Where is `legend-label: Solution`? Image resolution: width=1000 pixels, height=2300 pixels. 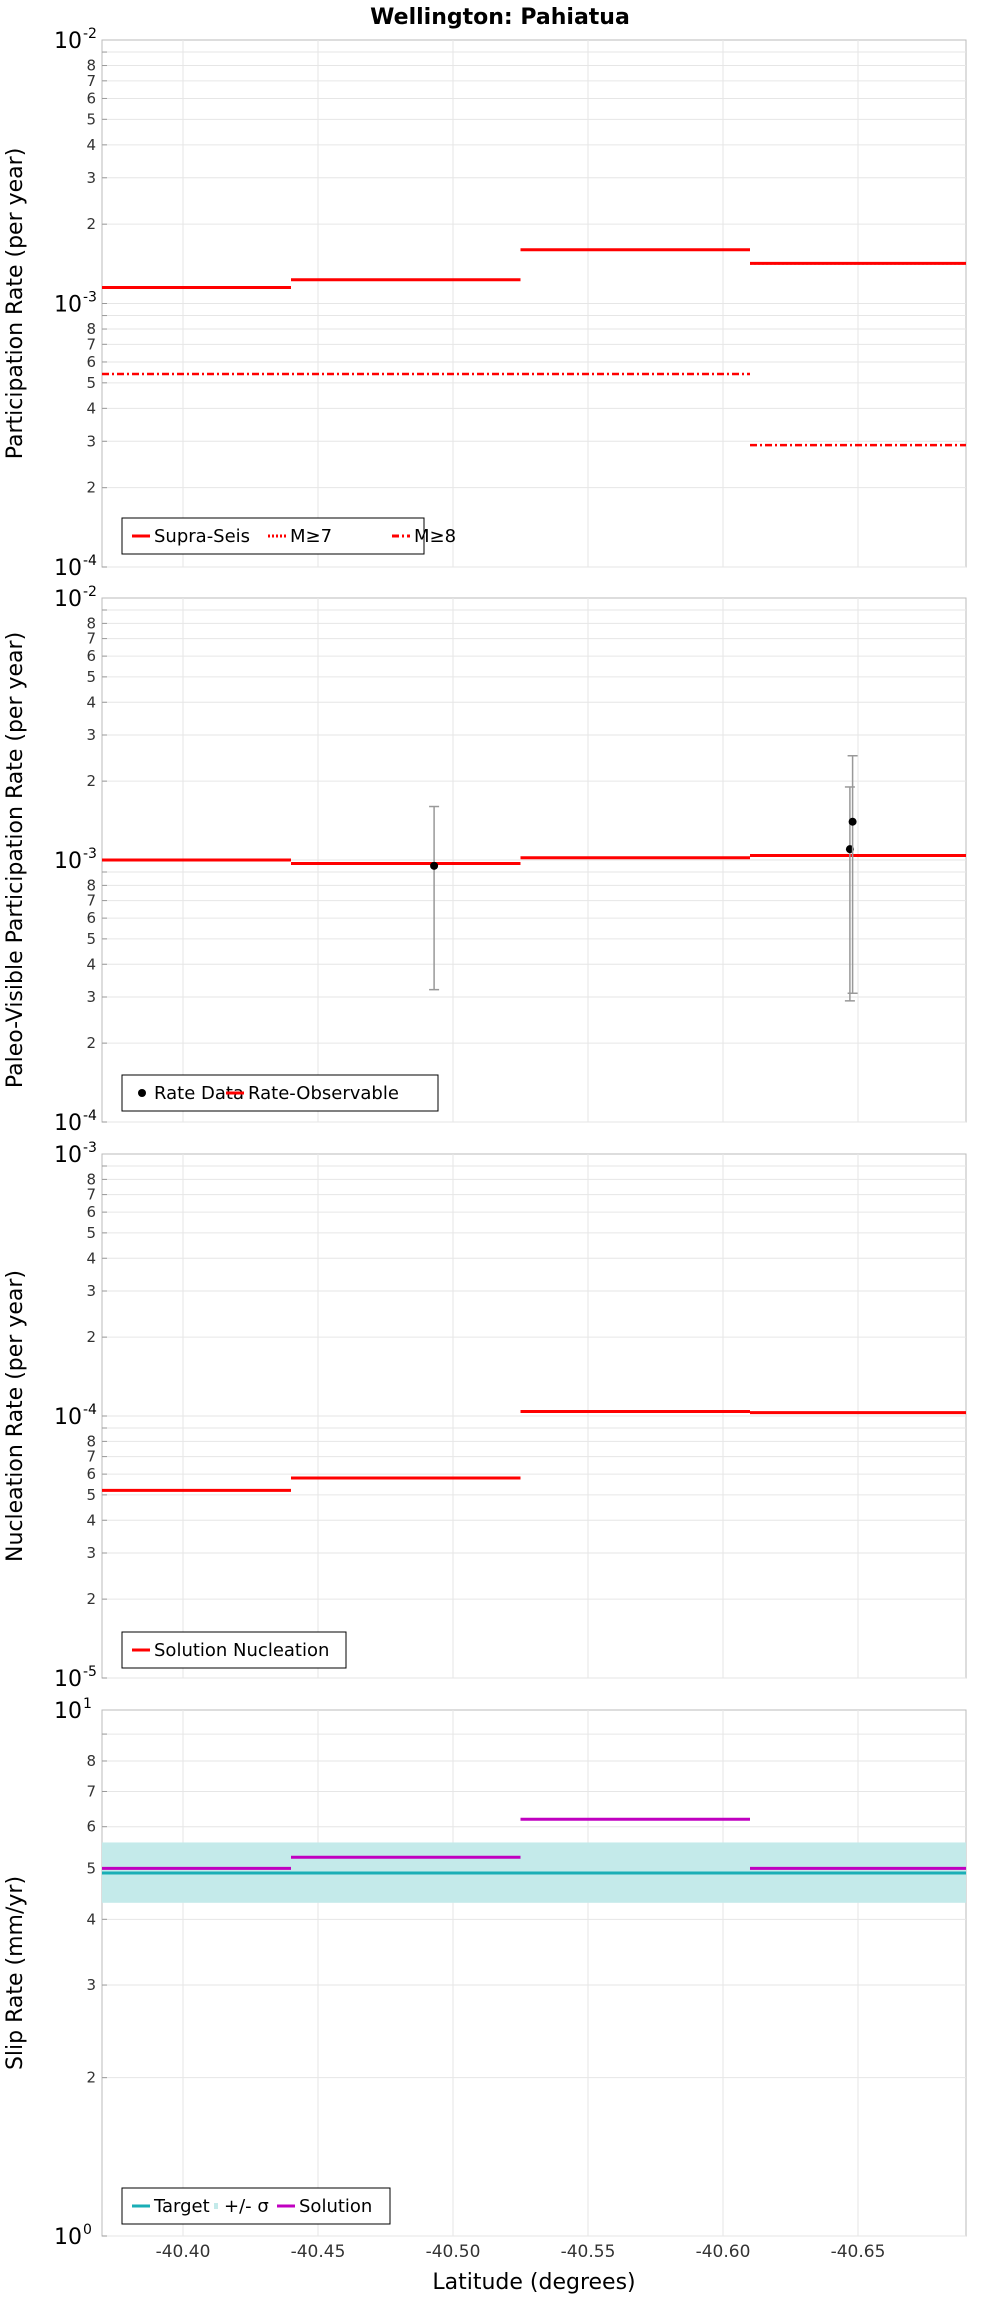 legend-label: Solution is located at coordinates (335, 2206).